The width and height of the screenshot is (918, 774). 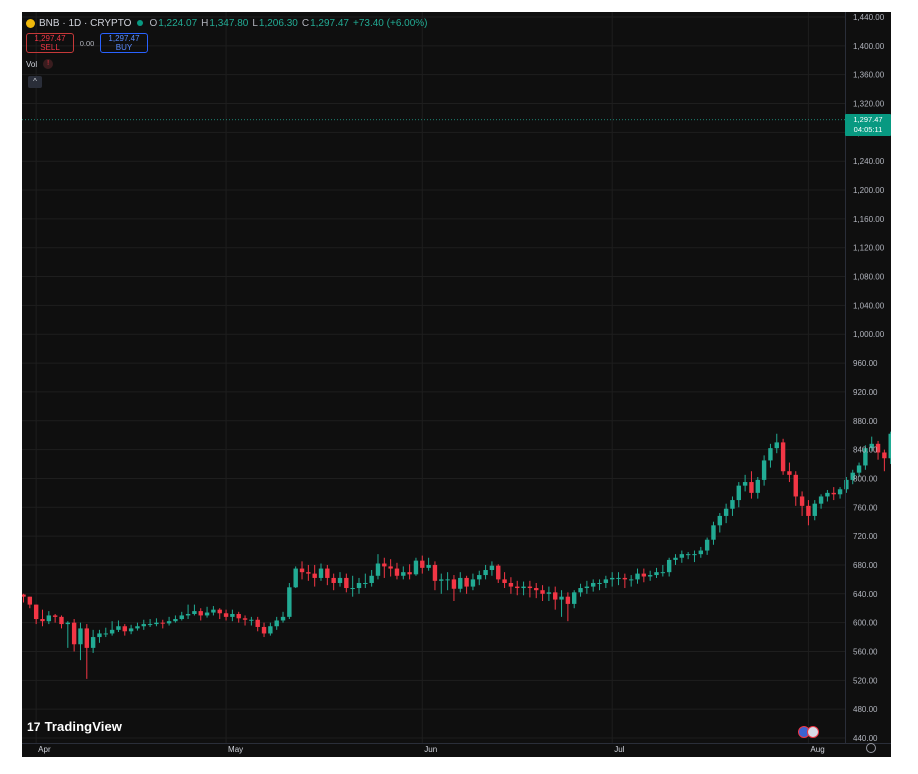 I want to click on y-tick-label: 520.00, so click(x=865, y=680).